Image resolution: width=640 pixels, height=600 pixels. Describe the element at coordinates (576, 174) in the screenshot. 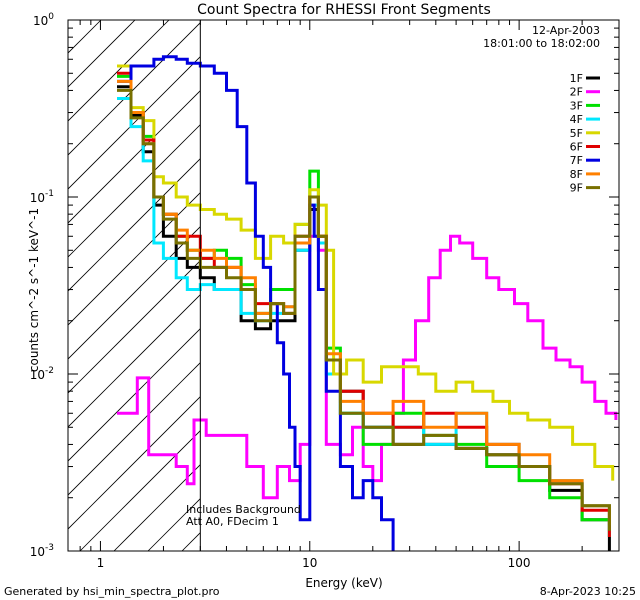

I see `legend-label-8F: 8F` at that location.